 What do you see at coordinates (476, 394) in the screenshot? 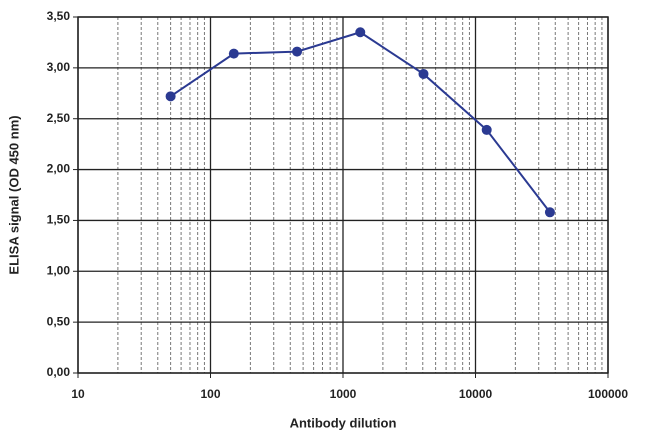
I see `x-tick-label: 10000` at bounding box center [476, 394].